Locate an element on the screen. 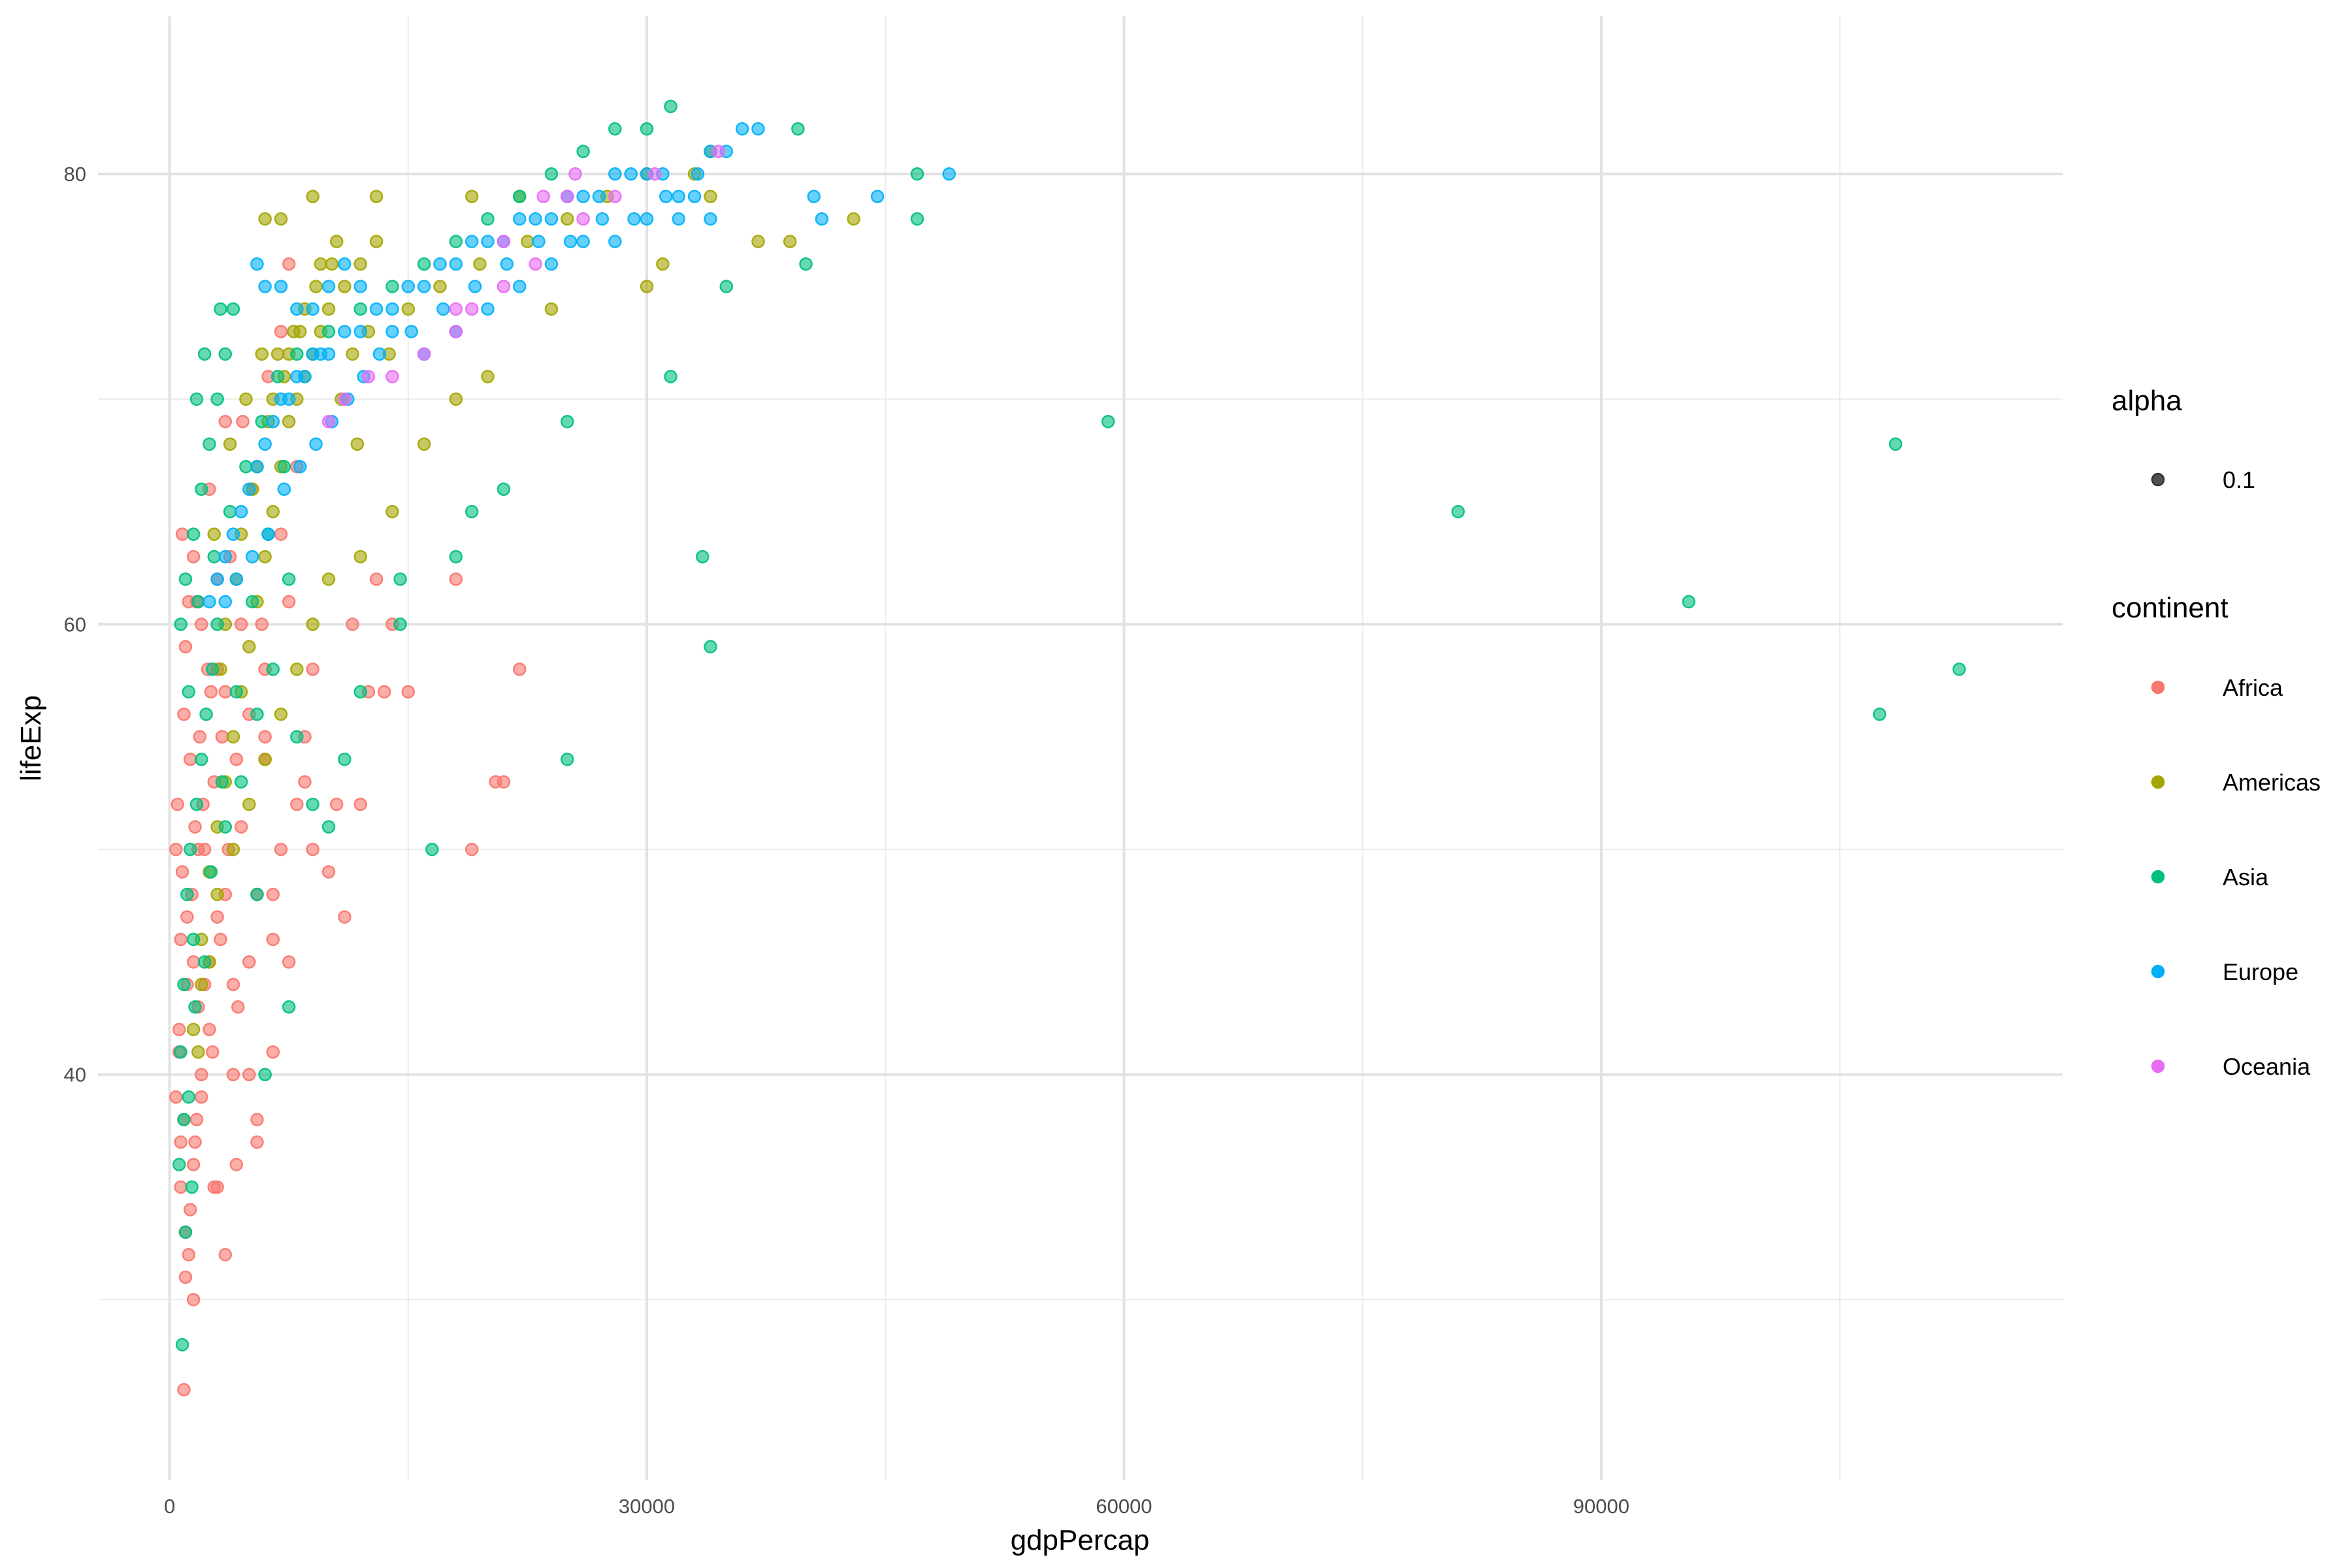 Image resolution: width=2352 pixels, height=1568 pixels. series-oceania is located at coordinates (523, 286).